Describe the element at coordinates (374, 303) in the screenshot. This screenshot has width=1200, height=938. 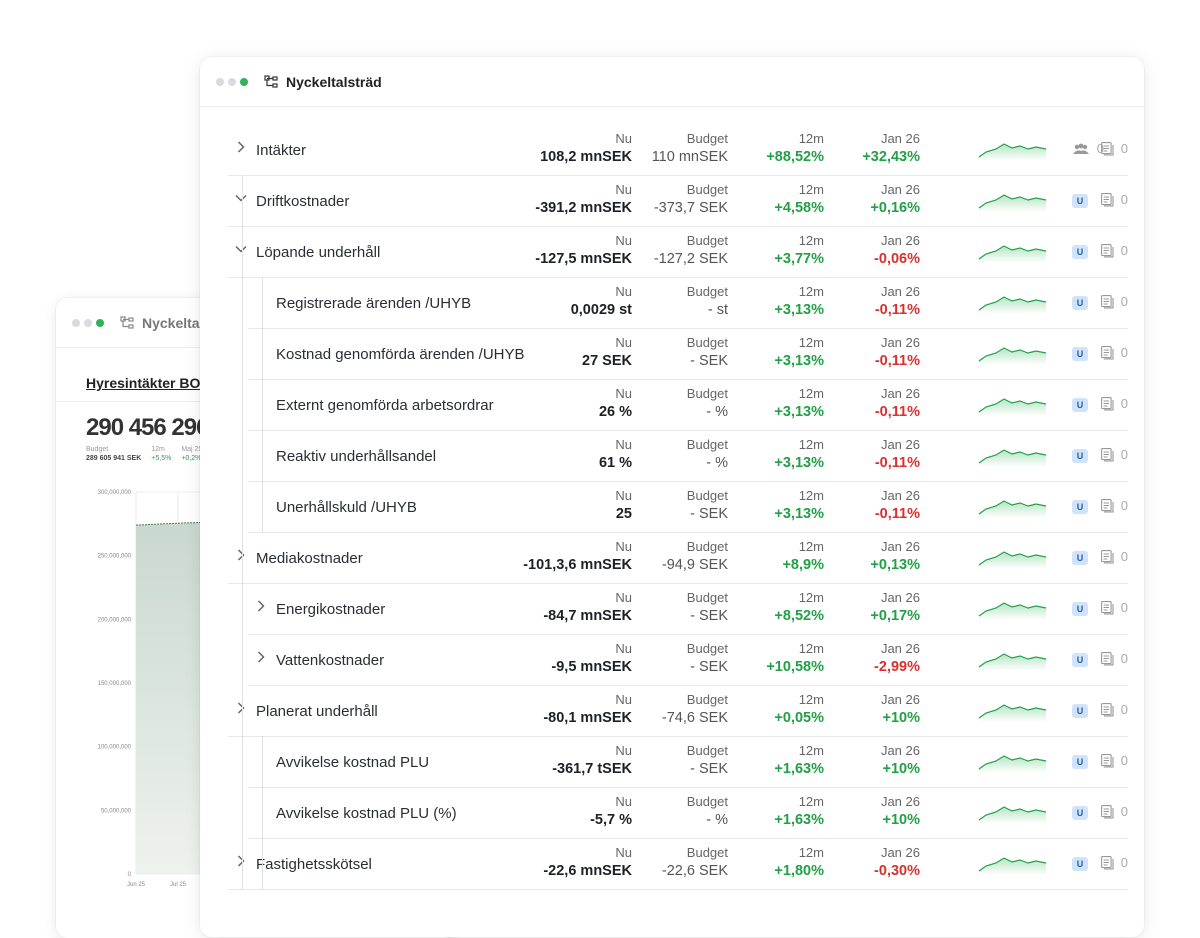
I see `row-label: Registrerade ärenden /UHYB` at that location.